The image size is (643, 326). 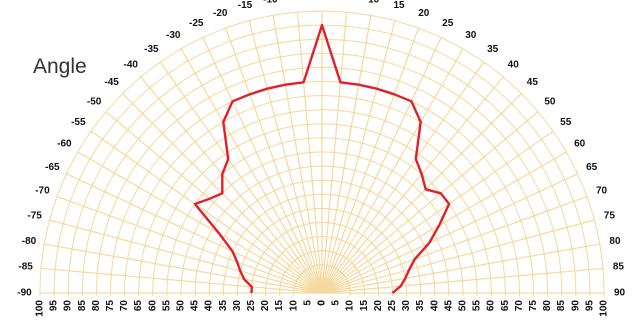 I want to click on radial-tick-label-right: 95, so click(x=589, y=306).